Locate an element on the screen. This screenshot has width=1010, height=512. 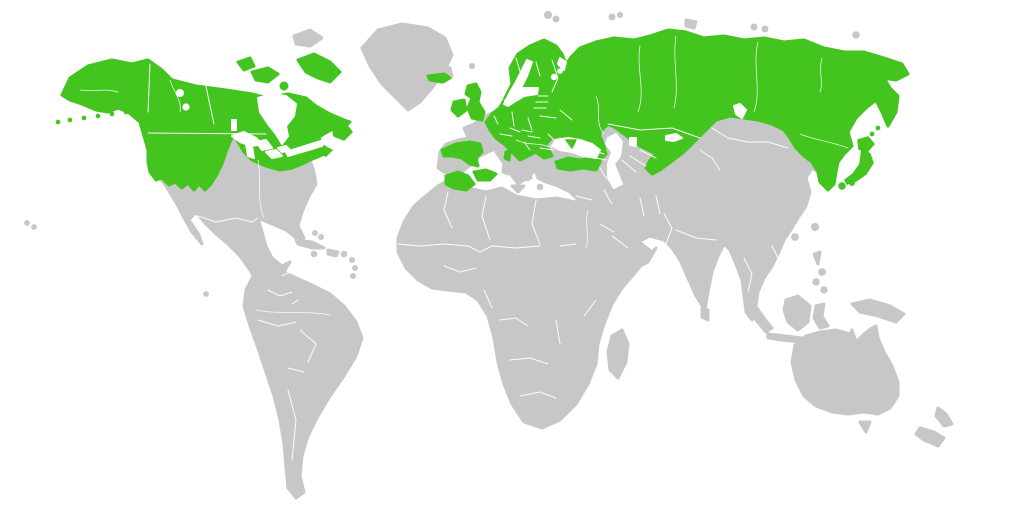
range-kuril-island is located at coordinates (872, 134).